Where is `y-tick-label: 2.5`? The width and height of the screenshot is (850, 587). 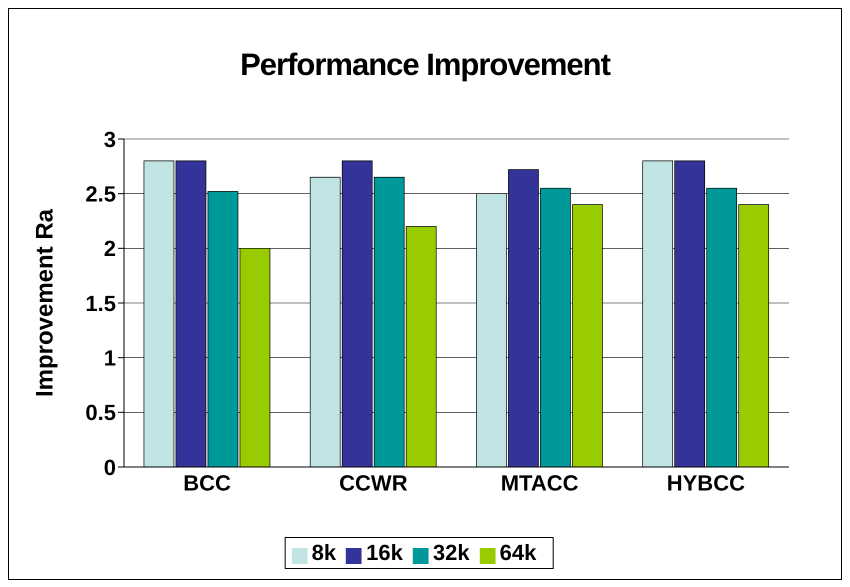 y-tick-label: 2.5 is located at coordinates (100, 193).